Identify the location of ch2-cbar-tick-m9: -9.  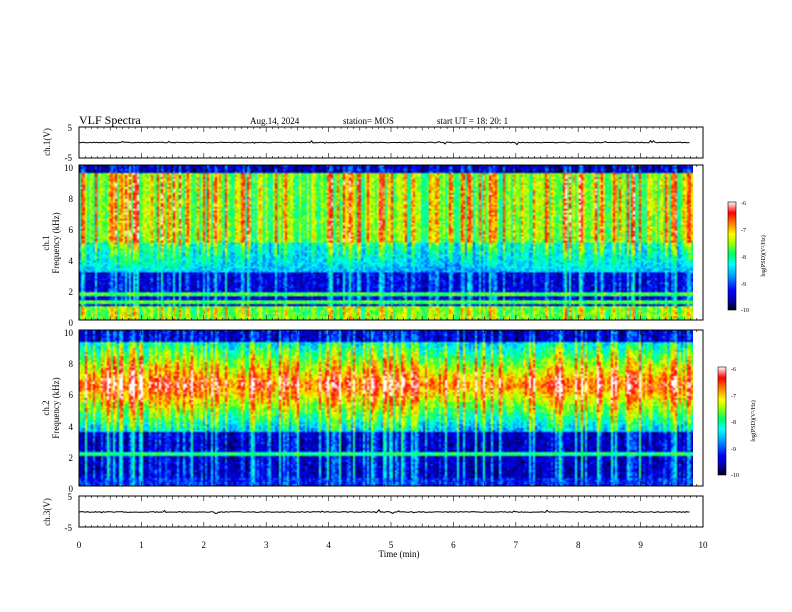
(733, 450).